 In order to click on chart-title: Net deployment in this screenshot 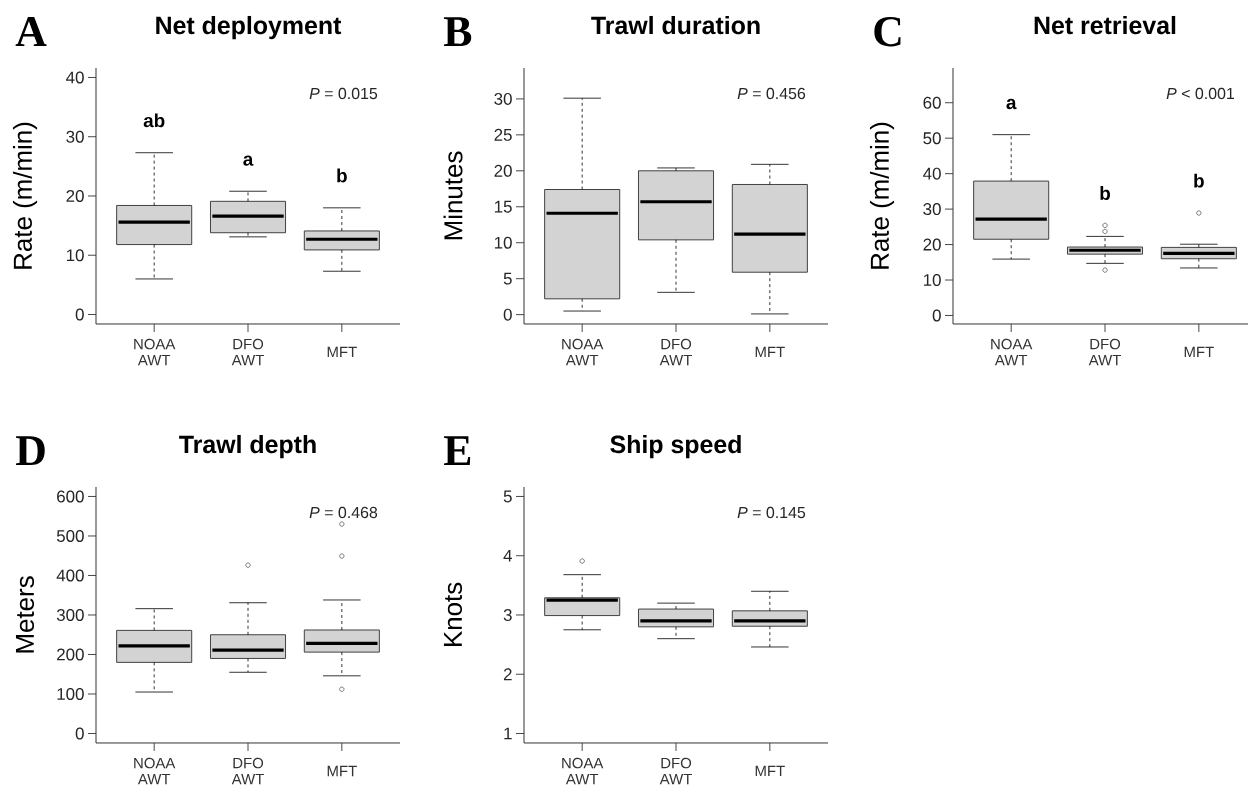, I will do `click(249, 27)`.